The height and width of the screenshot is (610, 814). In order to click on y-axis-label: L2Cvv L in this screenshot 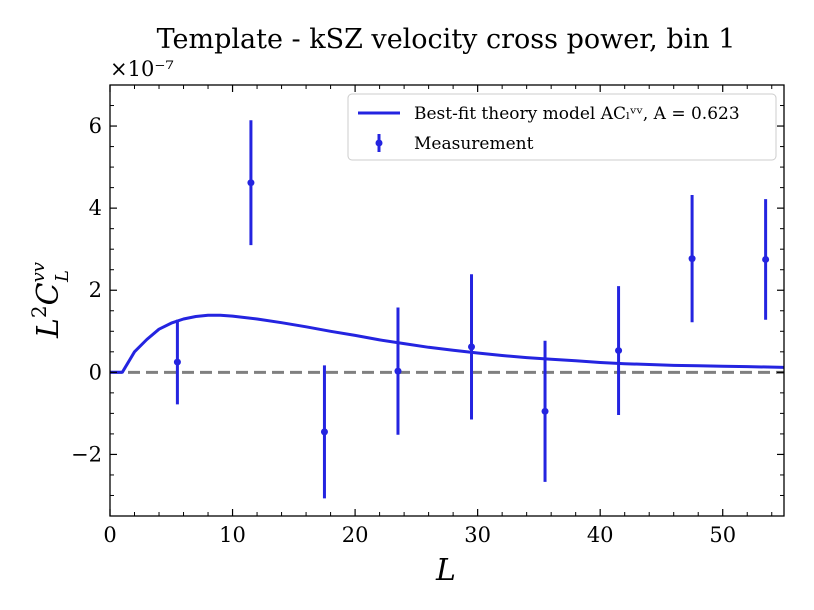, I will do `click(50, 300)`.